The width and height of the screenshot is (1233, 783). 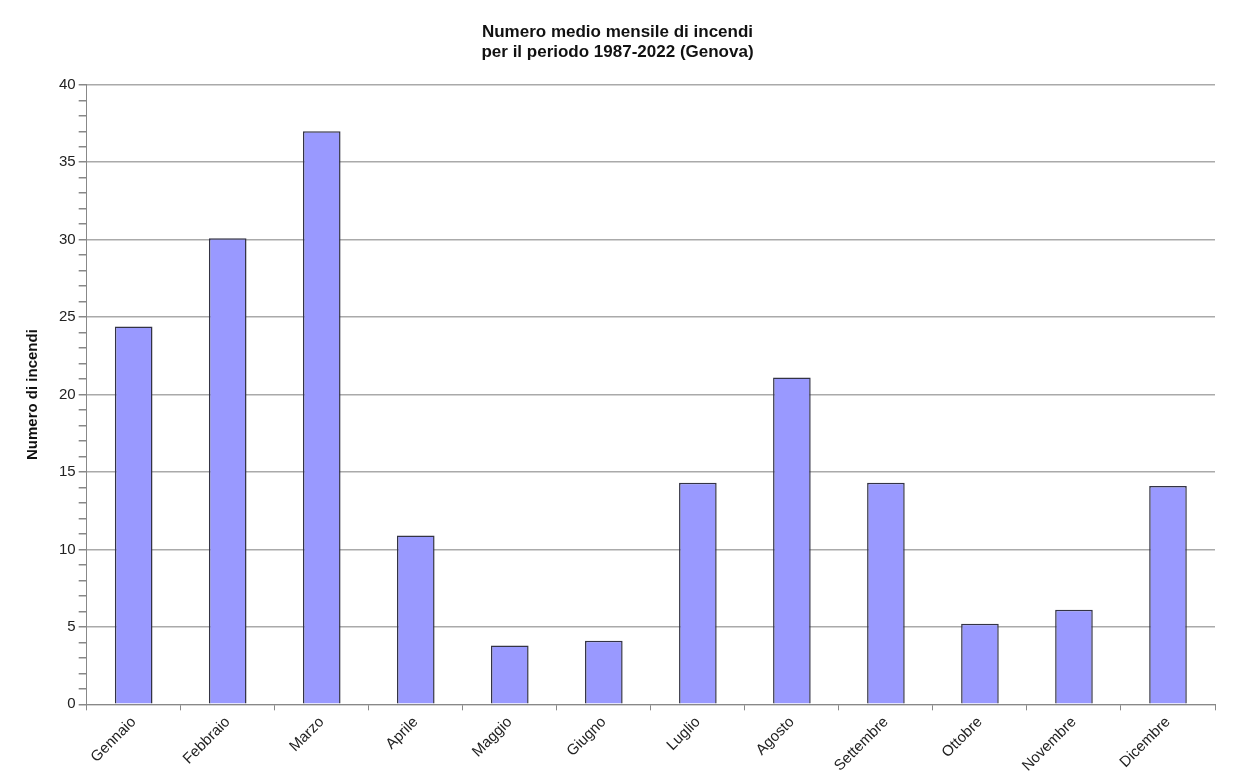 I want to click on y-tick-label: 5, so click(x=71, y=626).